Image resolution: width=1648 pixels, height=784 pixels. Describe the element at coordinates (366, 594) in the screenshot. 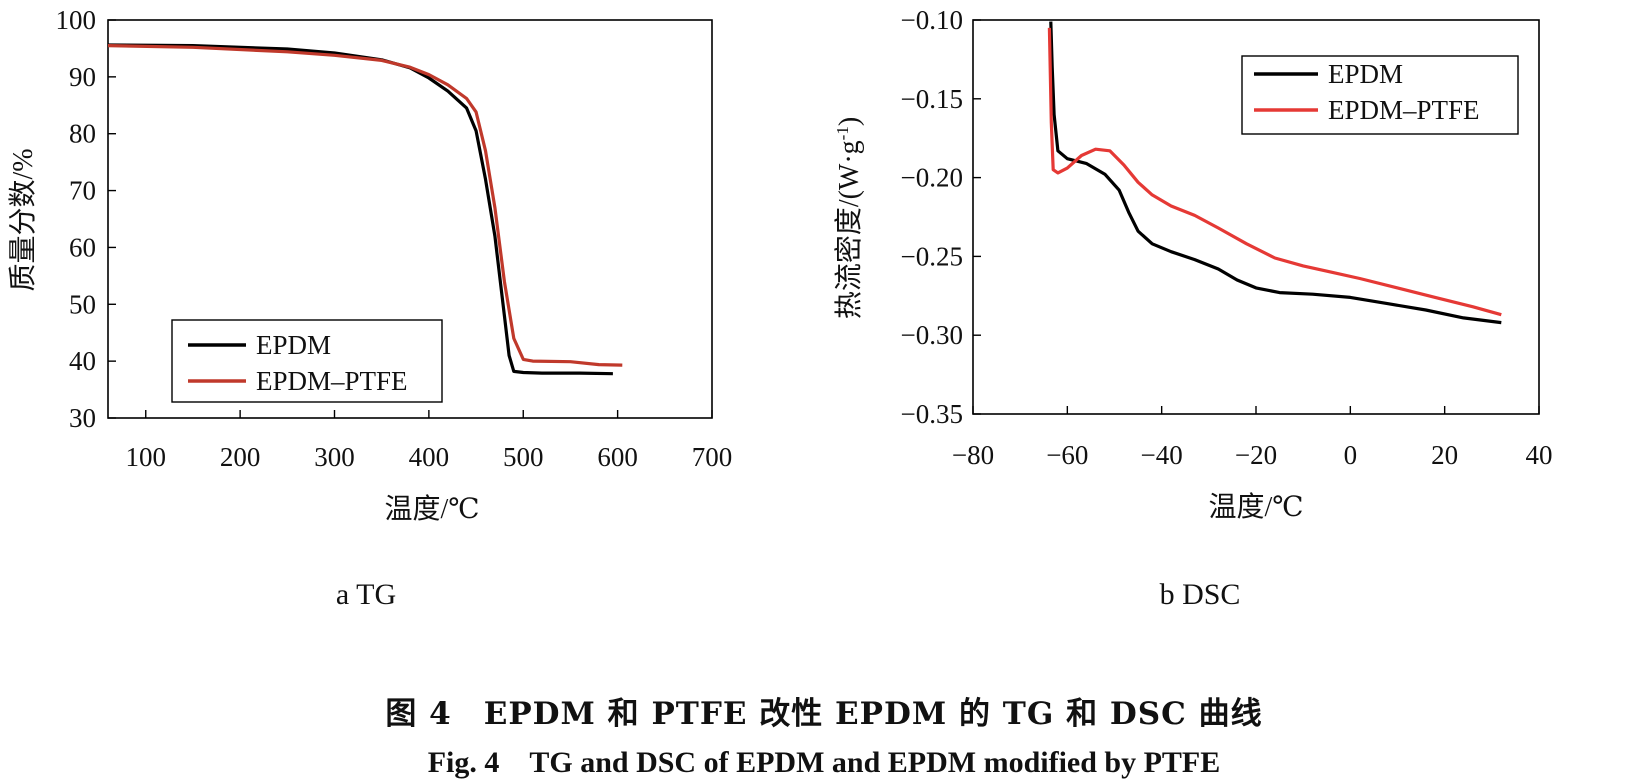

I see `tg-subplot-label: a TG` at that location.